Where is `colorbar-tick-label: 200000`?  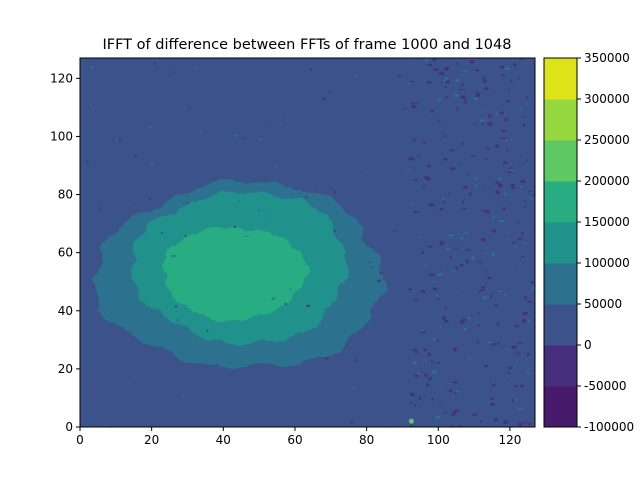
colorbar-tick-label: 200000 is located at coordinates (607, 181).